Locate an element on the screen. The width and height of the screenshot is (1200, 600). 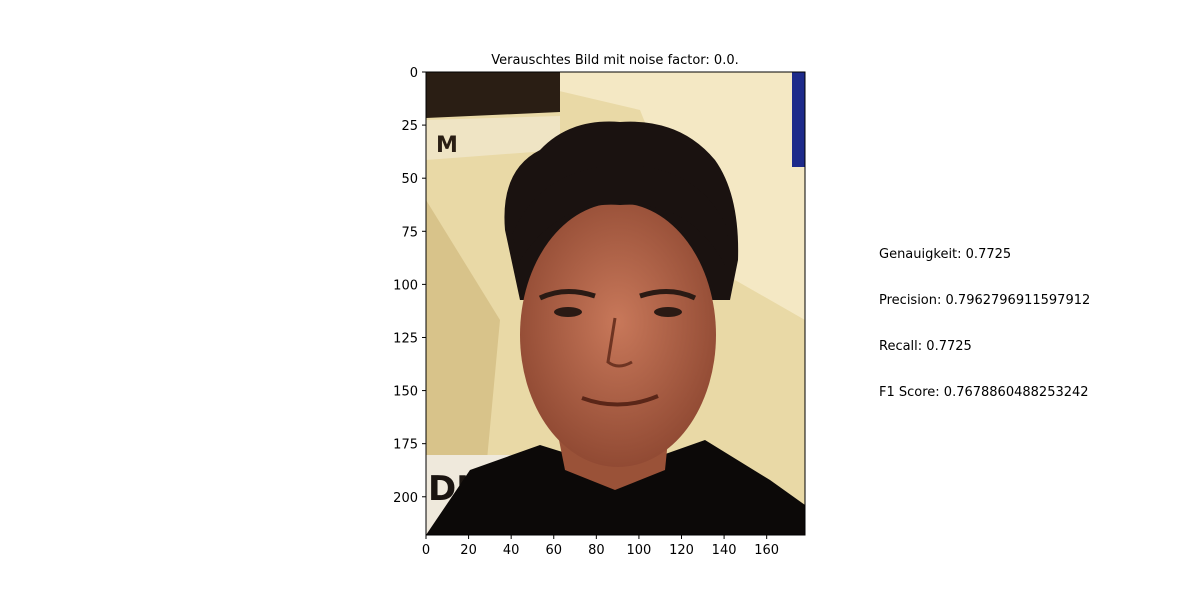
f1-metric: F1 Score: 0.7678860488253242 is located at coordinates (984, 392).